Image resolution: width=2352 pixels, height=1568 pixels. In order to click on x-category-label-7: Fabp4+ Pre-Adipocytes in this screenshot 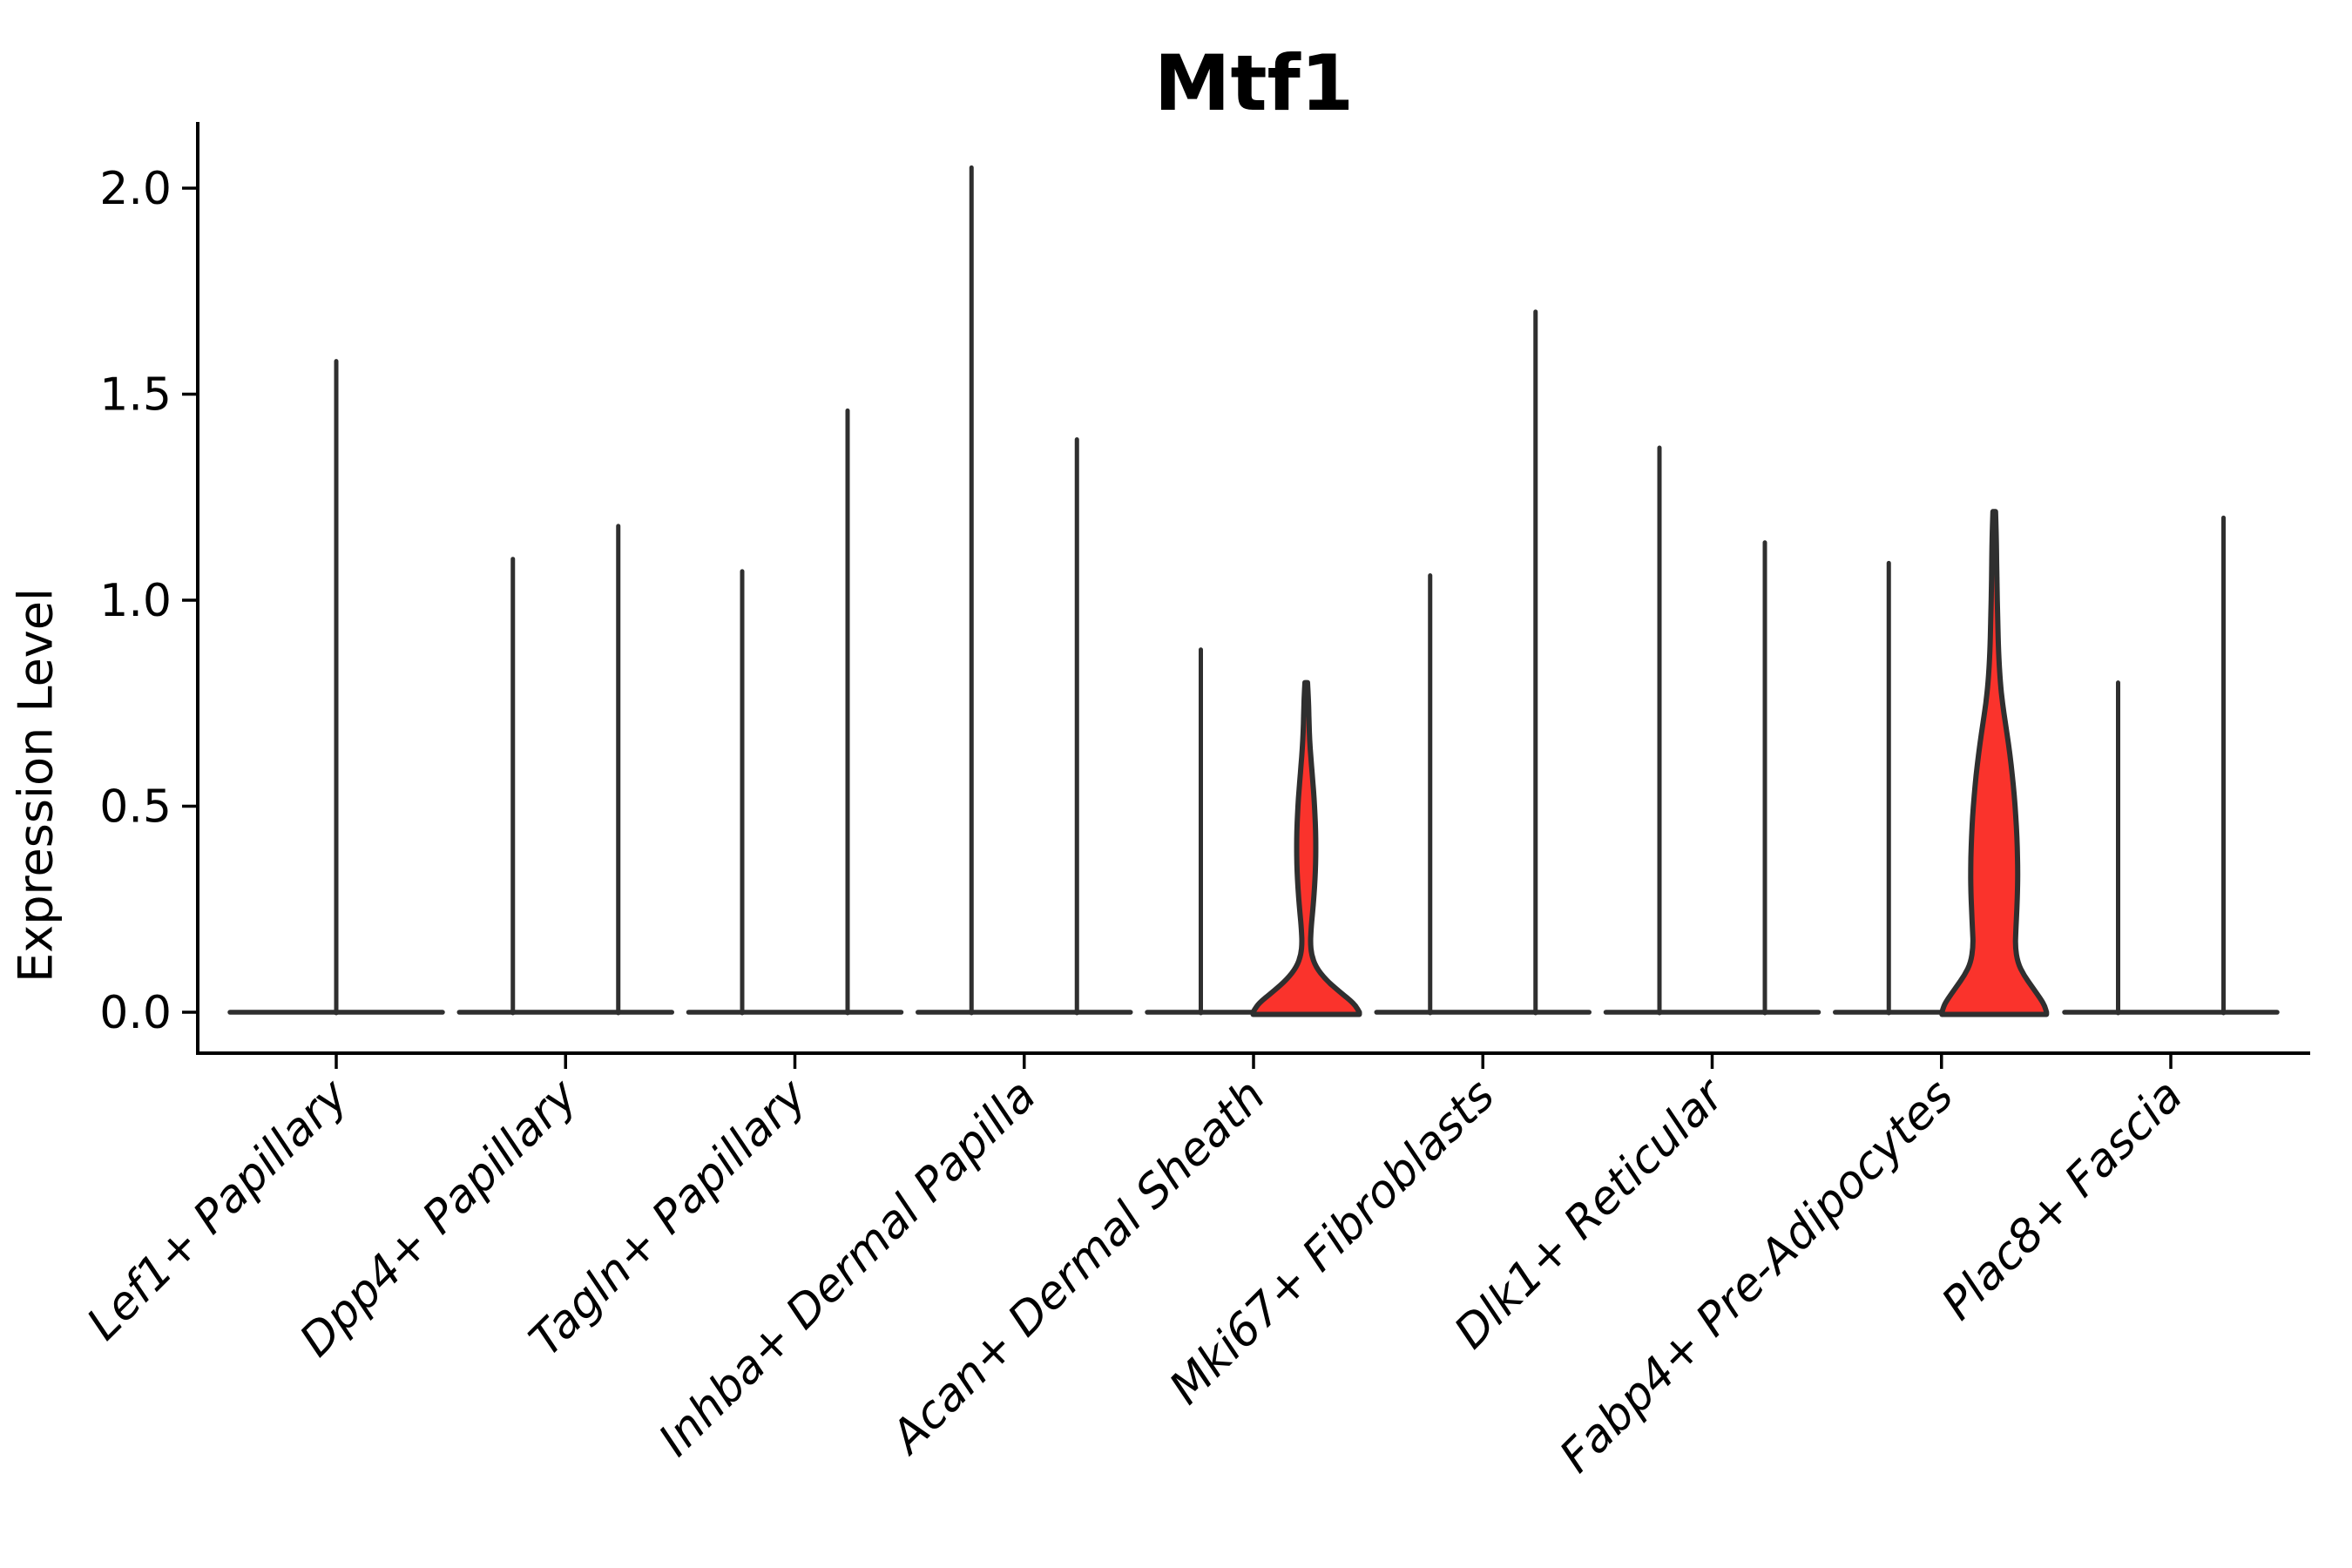, I will do `click(1756, 1277)`.